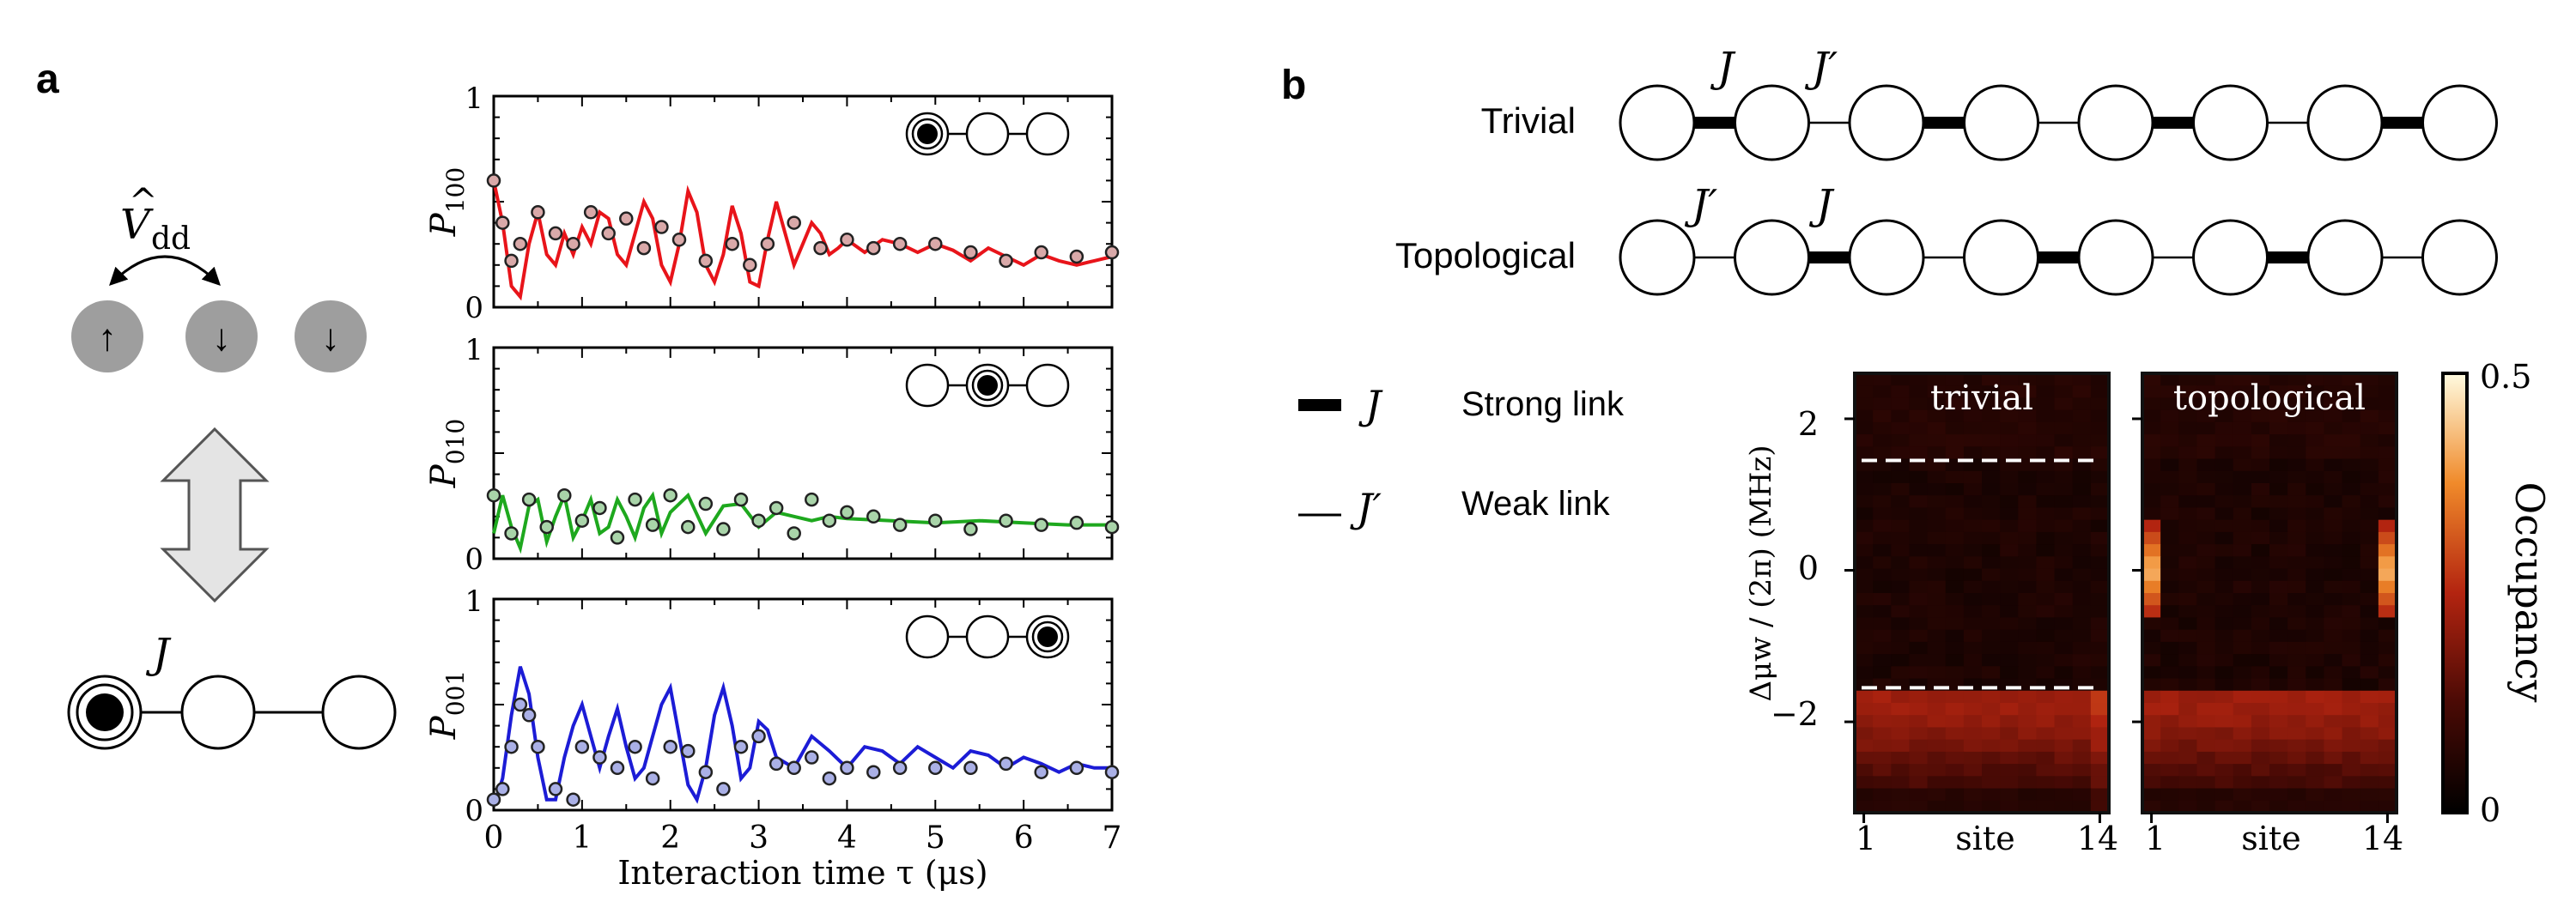  What do you see at coordinates (1984, 838) in the screenshot?
I see `heatmap-x-label: site` at bounding box center [1984, 838].